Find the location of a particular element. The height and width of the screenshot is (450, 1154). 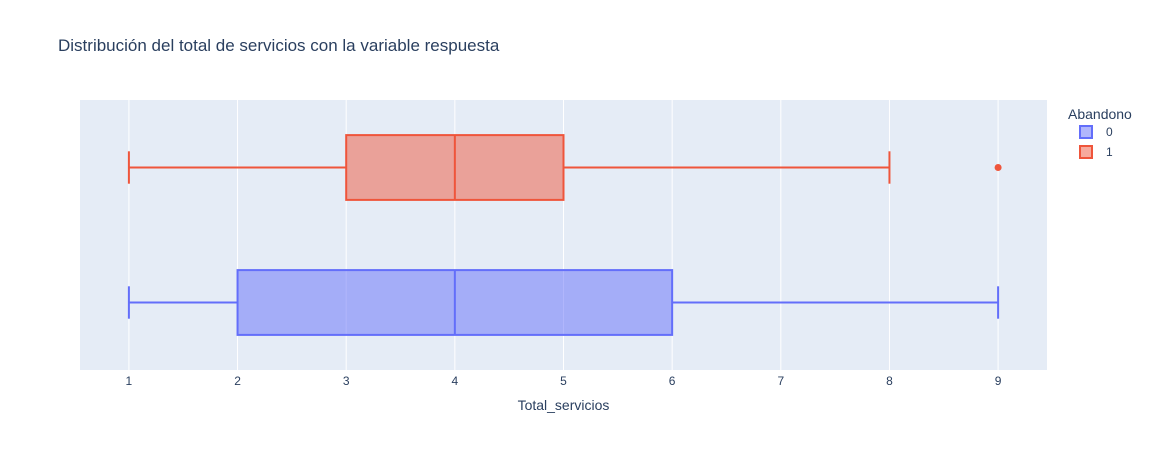

x-tick-label: 1 is located at coordinates (129, 381).